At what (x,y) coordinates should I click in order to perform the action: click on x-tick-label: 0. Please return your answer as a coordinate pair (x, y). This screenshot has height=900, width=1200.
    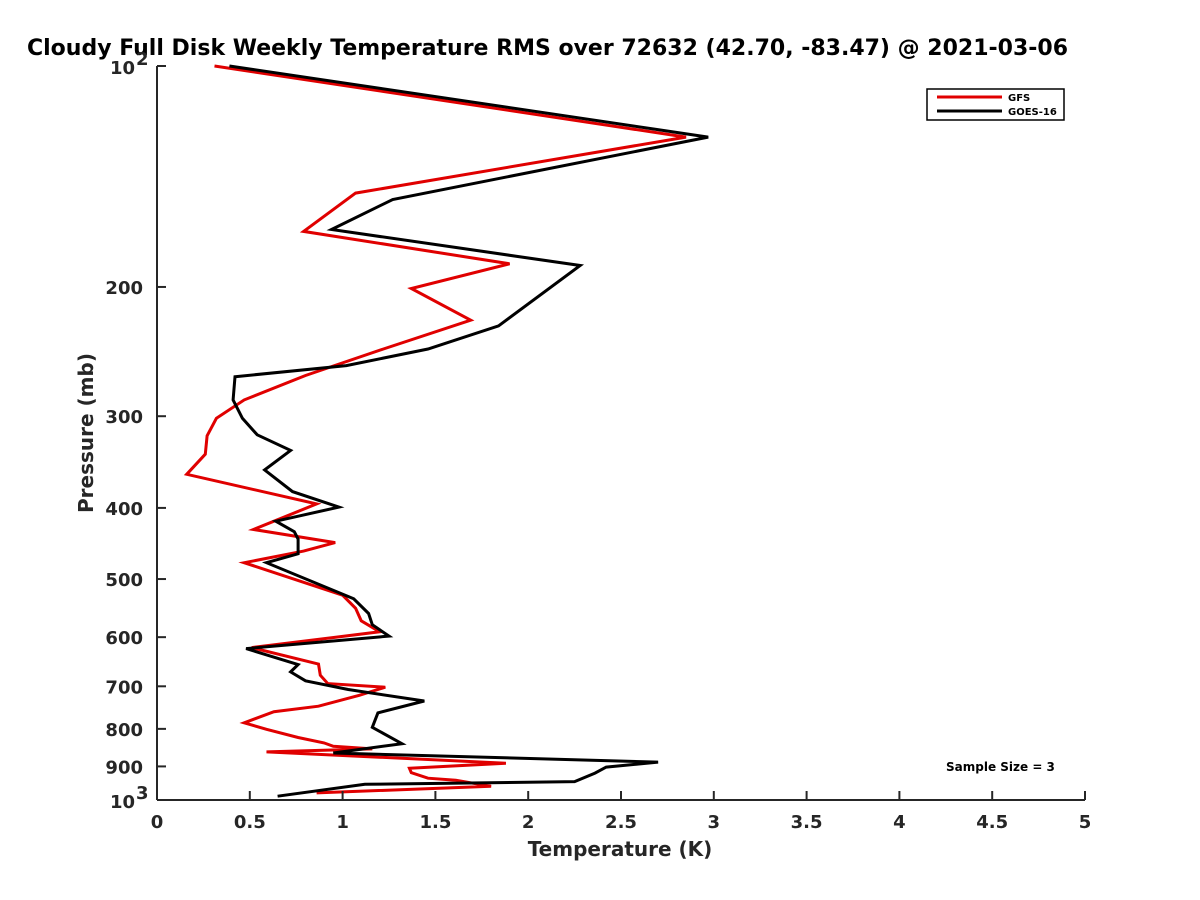
    Looking at the image, I should click on (157, 822).